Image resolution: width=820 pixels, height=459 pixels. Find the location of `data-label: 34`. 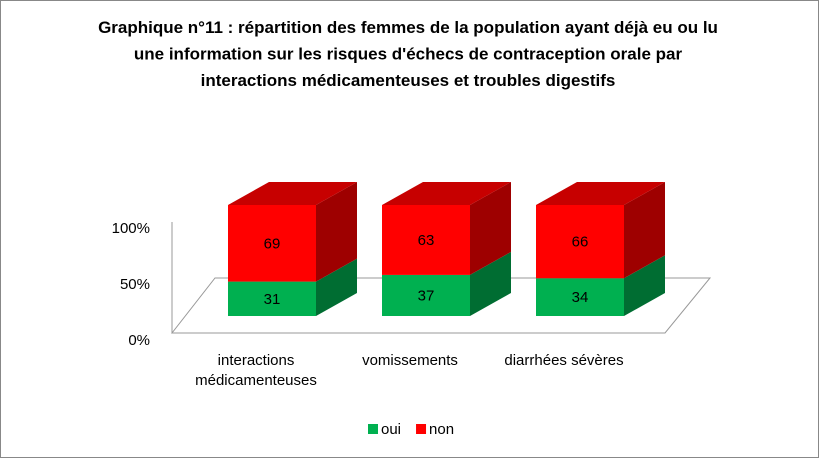

data-label: 34 is located at coordinates (580, 297).